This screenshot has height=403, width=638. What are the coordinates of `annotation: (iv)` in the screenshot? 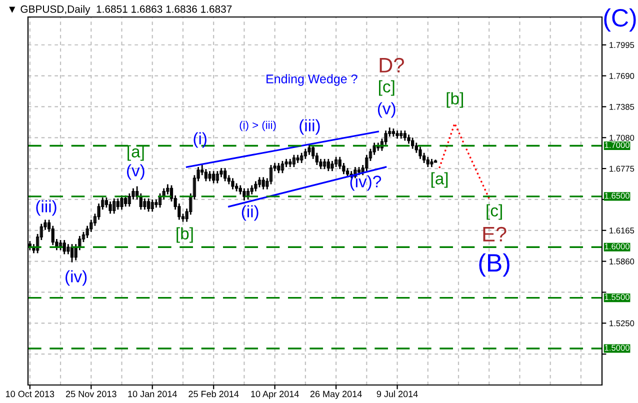 It's located at (76, 278).